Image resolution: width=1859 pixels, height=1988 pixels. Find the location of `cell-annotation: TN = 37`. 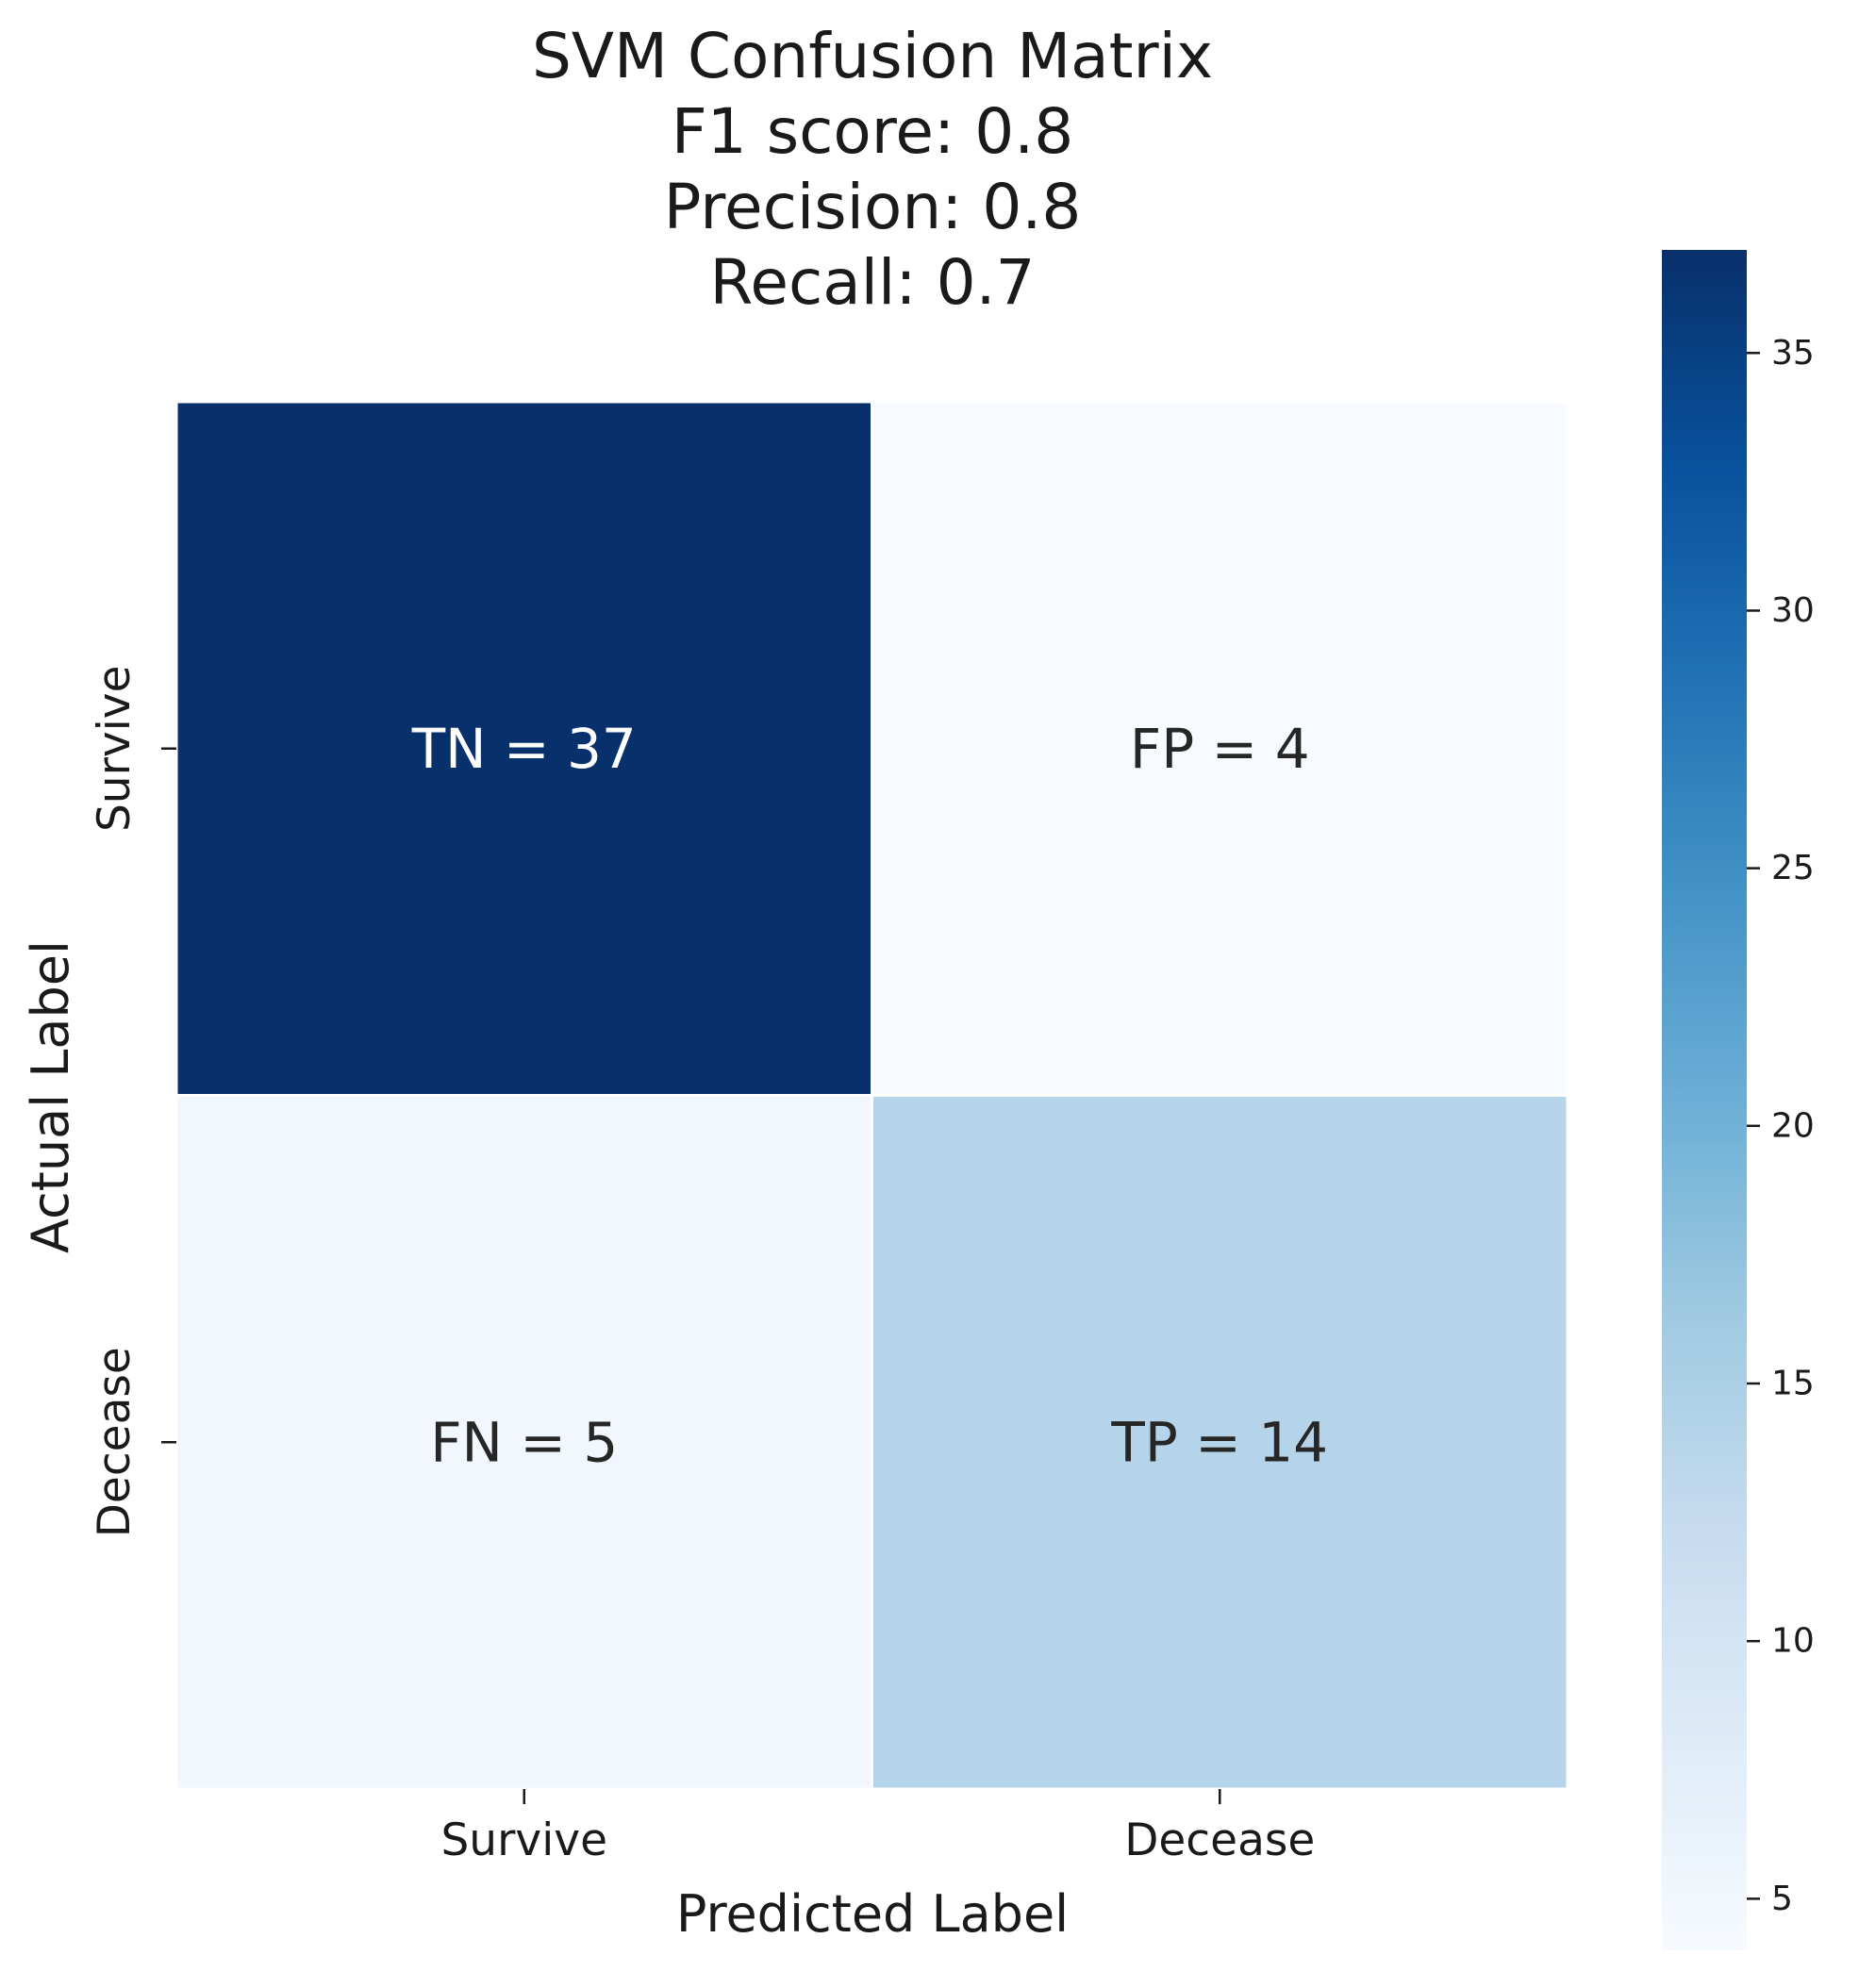

cell-annotation: TN = 37 is located at coordinates (524, 749).